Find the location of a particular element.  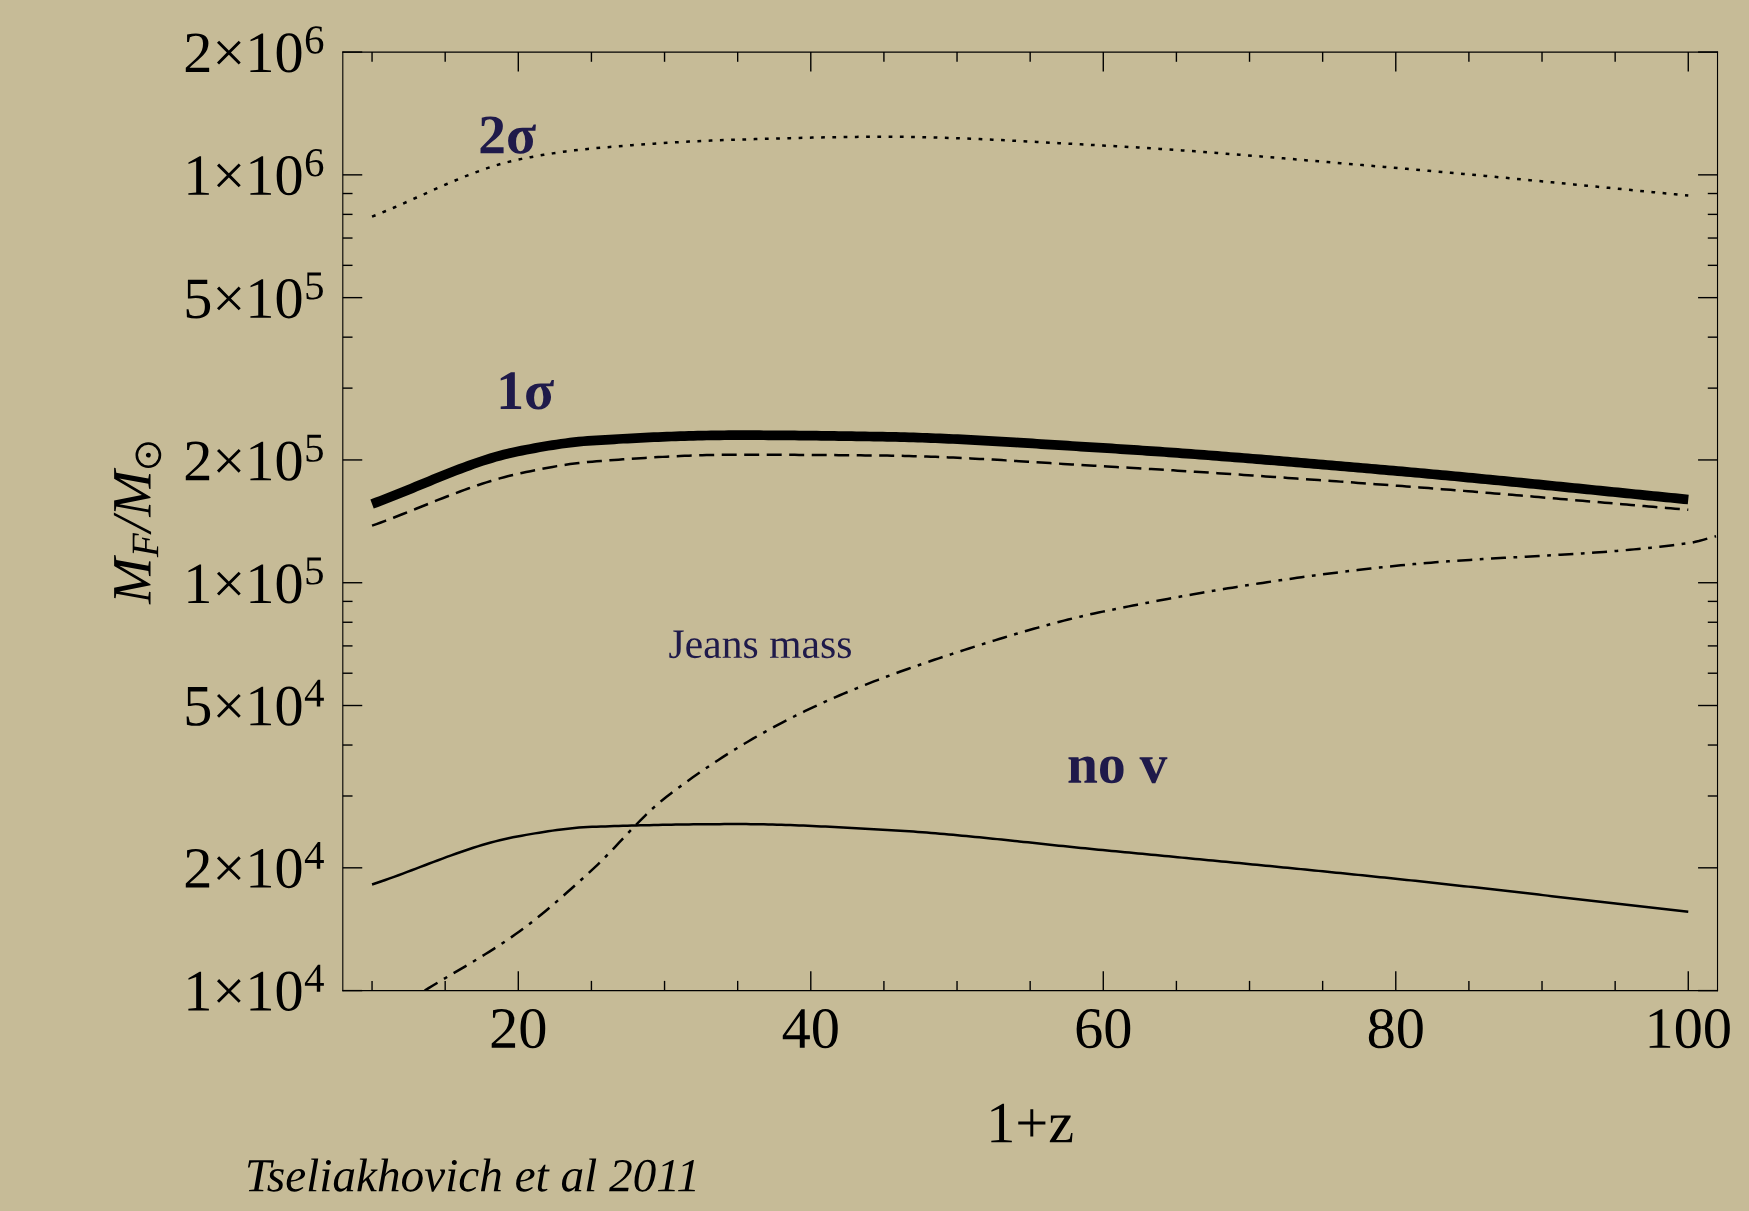

x-tick-label: 40 is located at coordinates (810, 1028).